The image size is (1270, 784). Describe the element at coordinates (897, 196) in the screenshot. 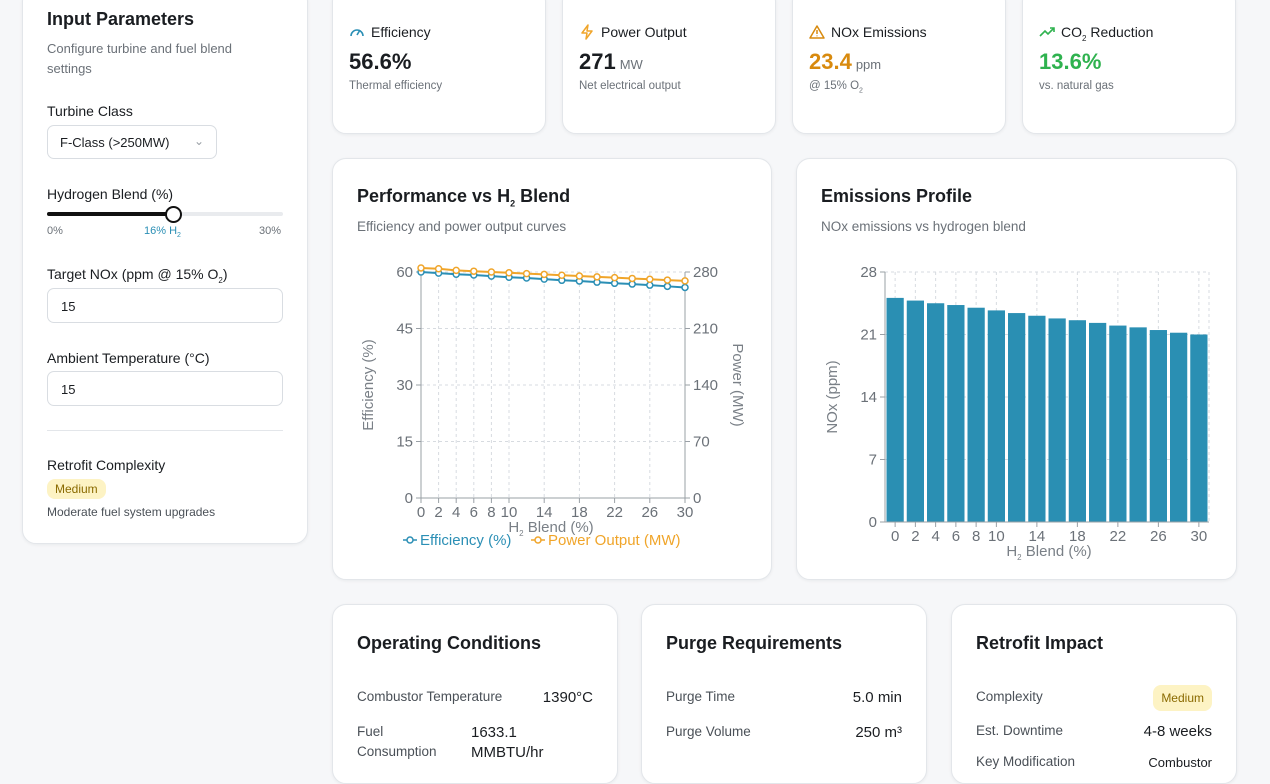

I see `emissions-chart-title: Emissions Profile` at that location.